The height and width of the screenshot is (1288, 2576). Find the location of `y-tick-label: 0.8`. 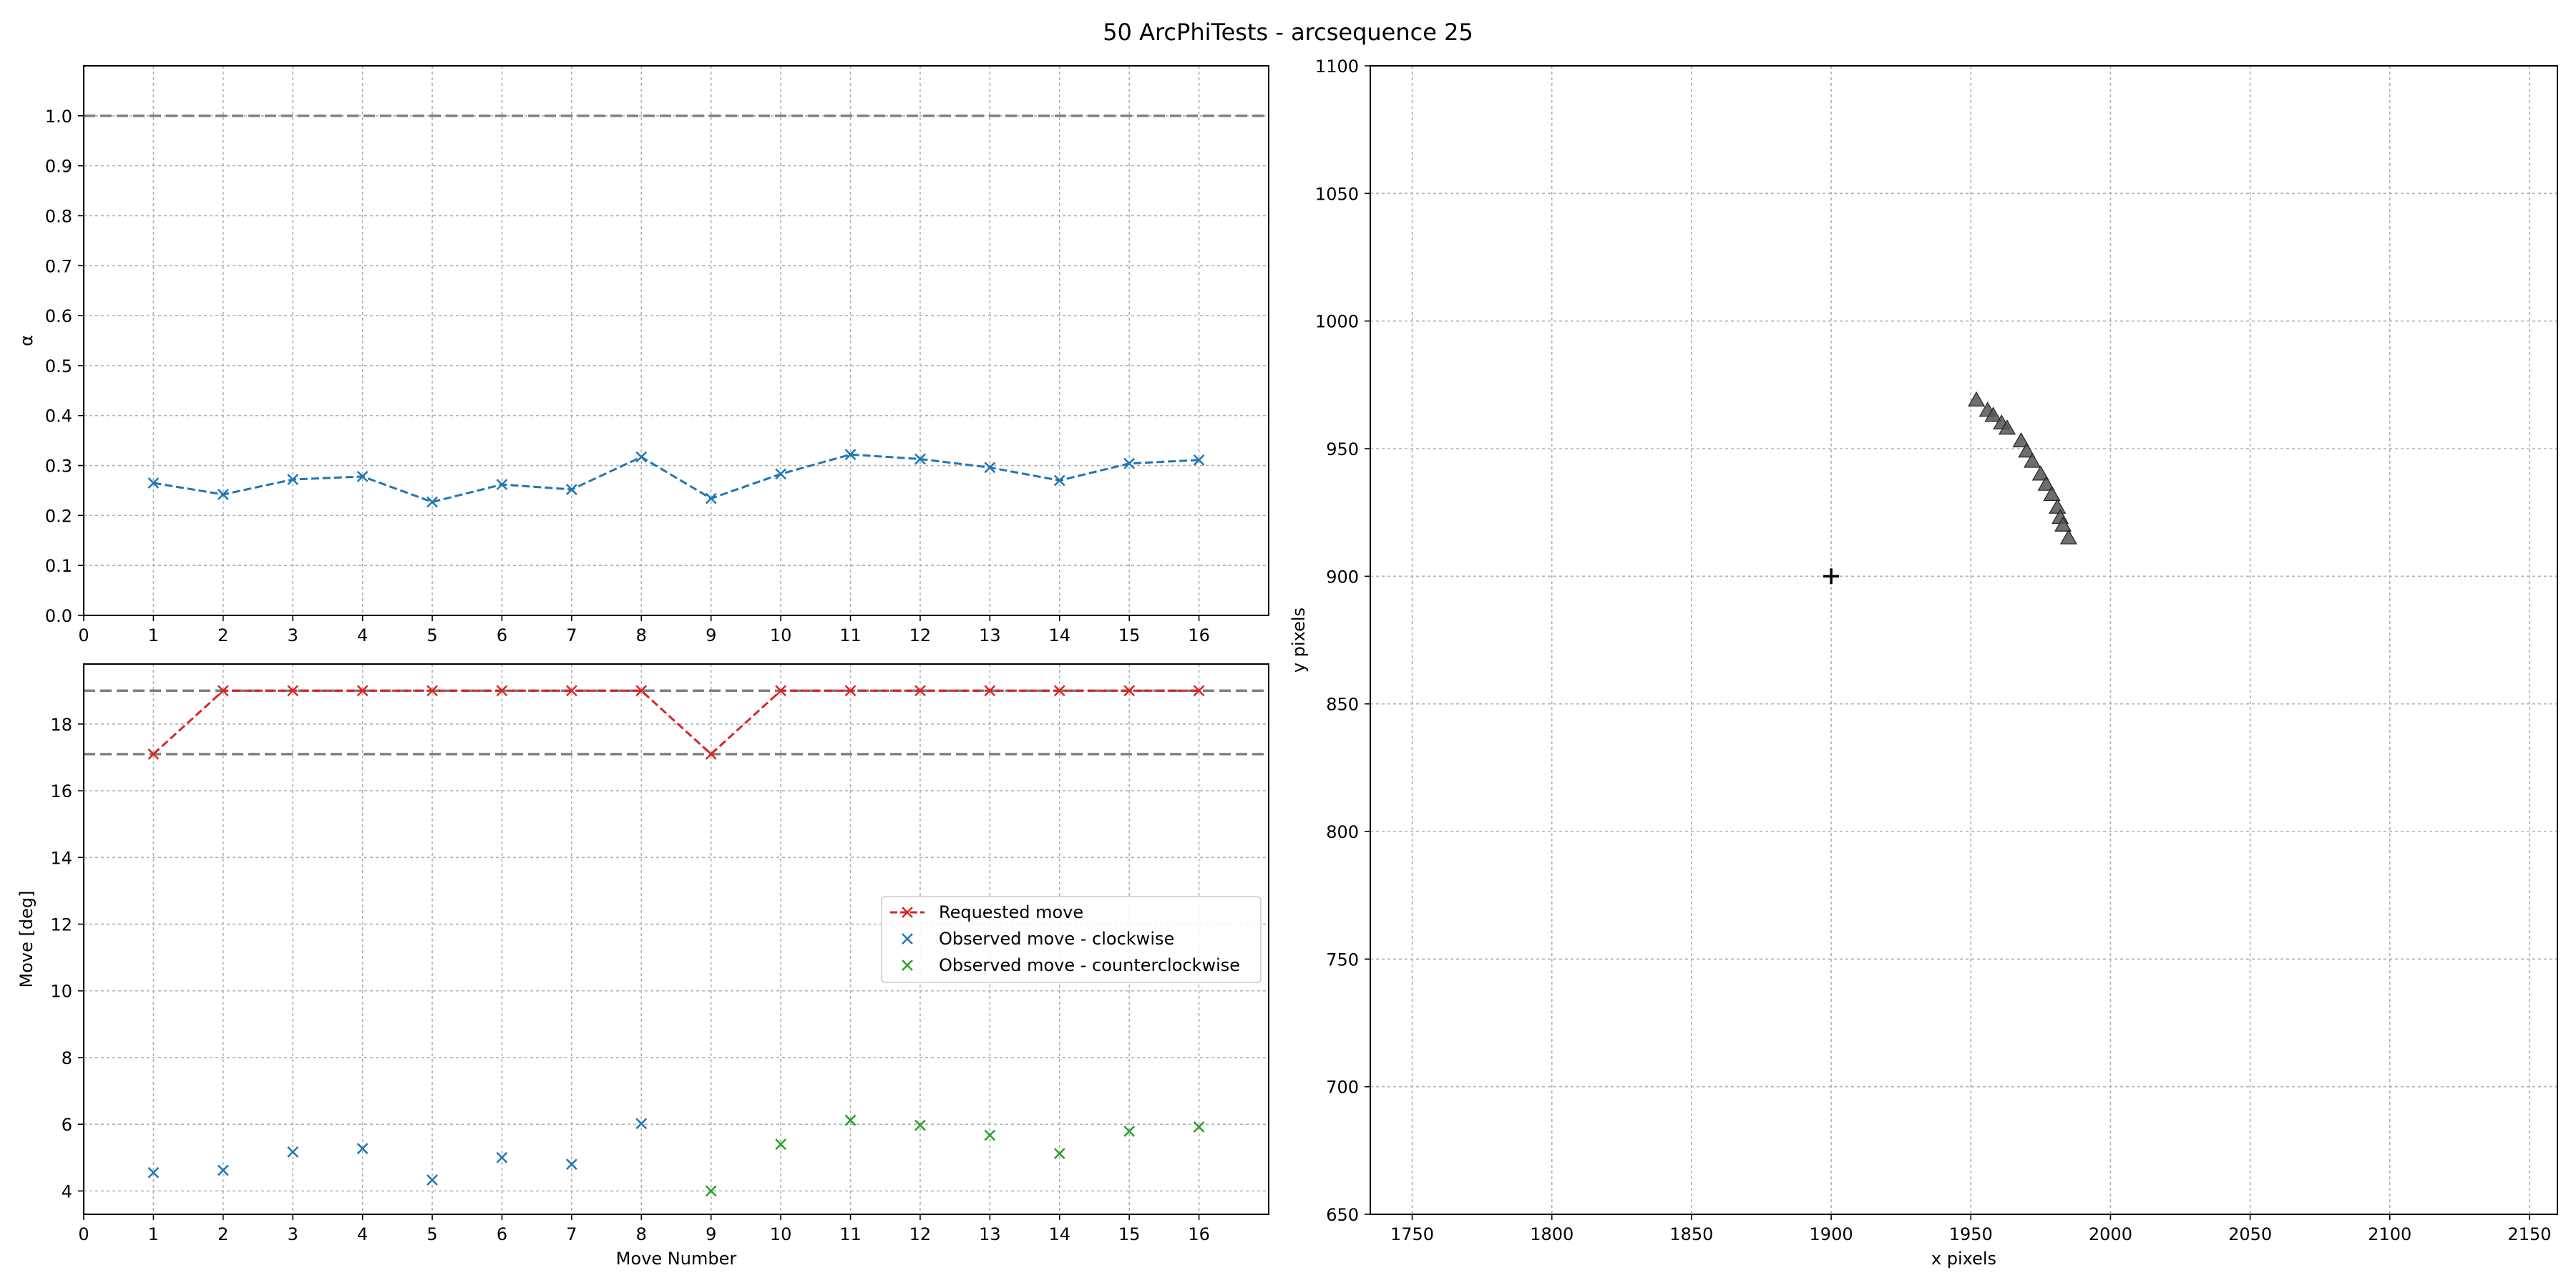

y-tick-label: 0.8 is located at coordinates (59, 216).